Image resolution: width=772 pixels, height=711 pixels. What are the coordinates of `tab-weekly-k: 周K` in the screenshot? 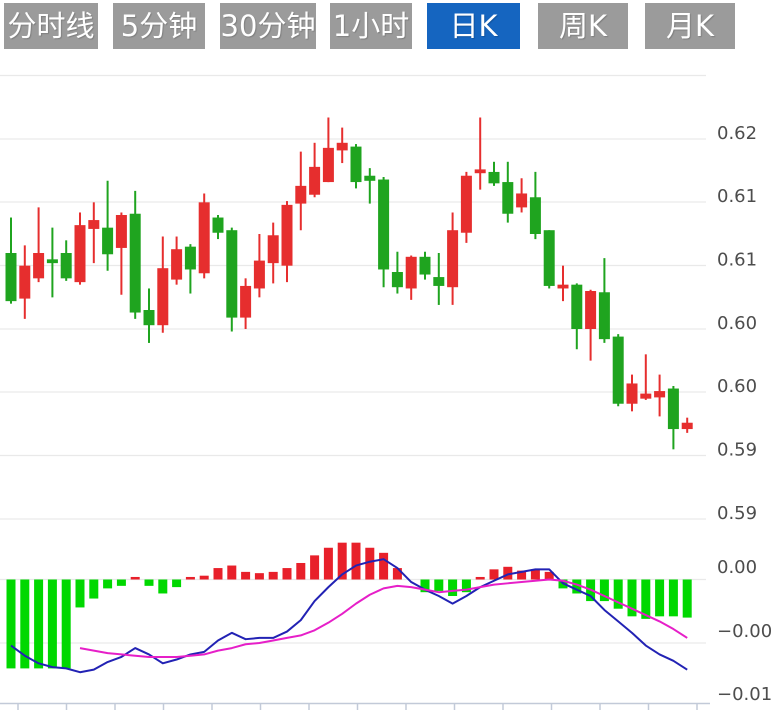 It's located at (583, 26).